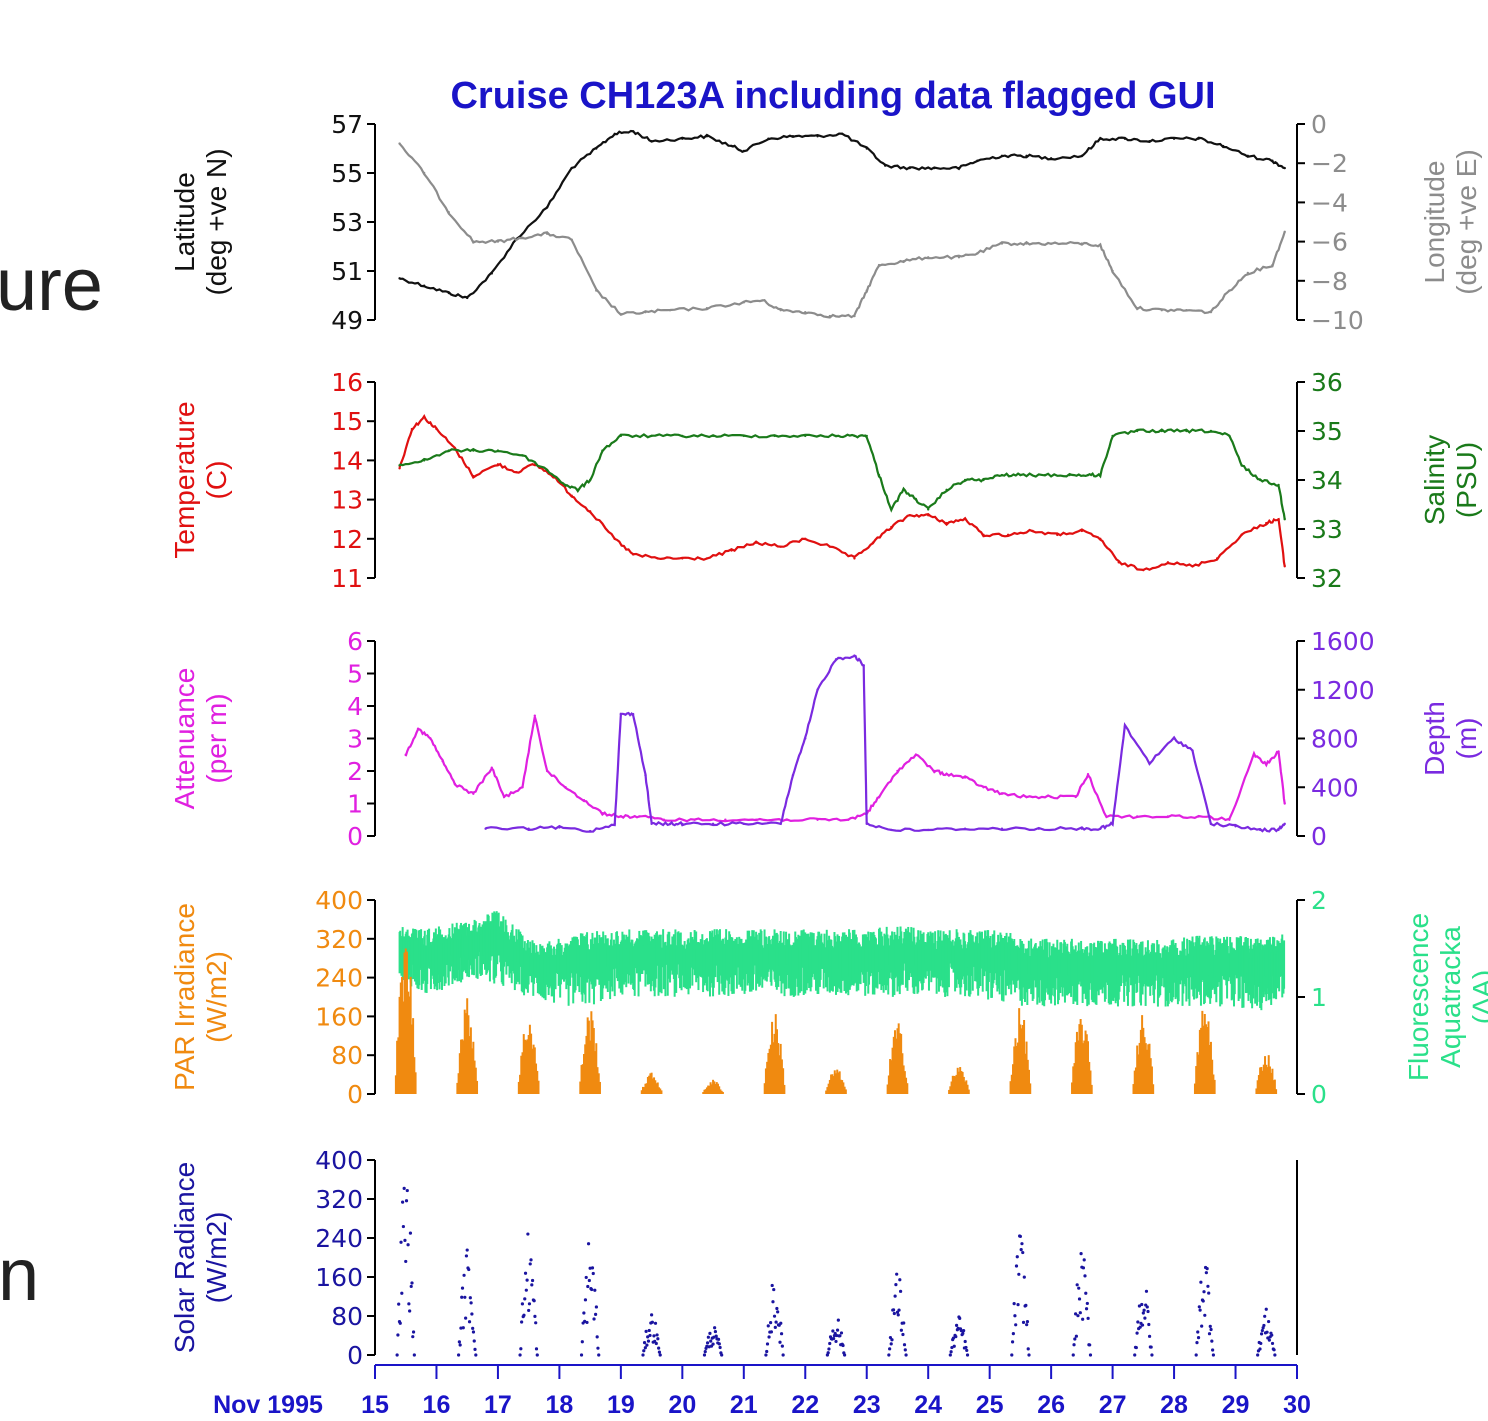 Image resolution: width=1488 pixels, height=1421 pixels. I want to click on x-tick-label: 28, so click(1174, 1405).